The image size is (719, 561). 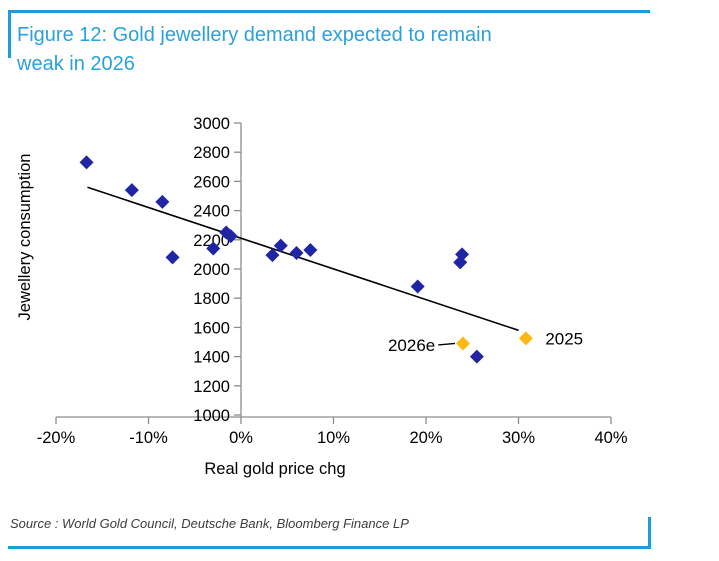 What do you see at coordinates (211, 416) in the screenshot?
I see `y-tick-label: 1000` at bounding box center [211, 416].